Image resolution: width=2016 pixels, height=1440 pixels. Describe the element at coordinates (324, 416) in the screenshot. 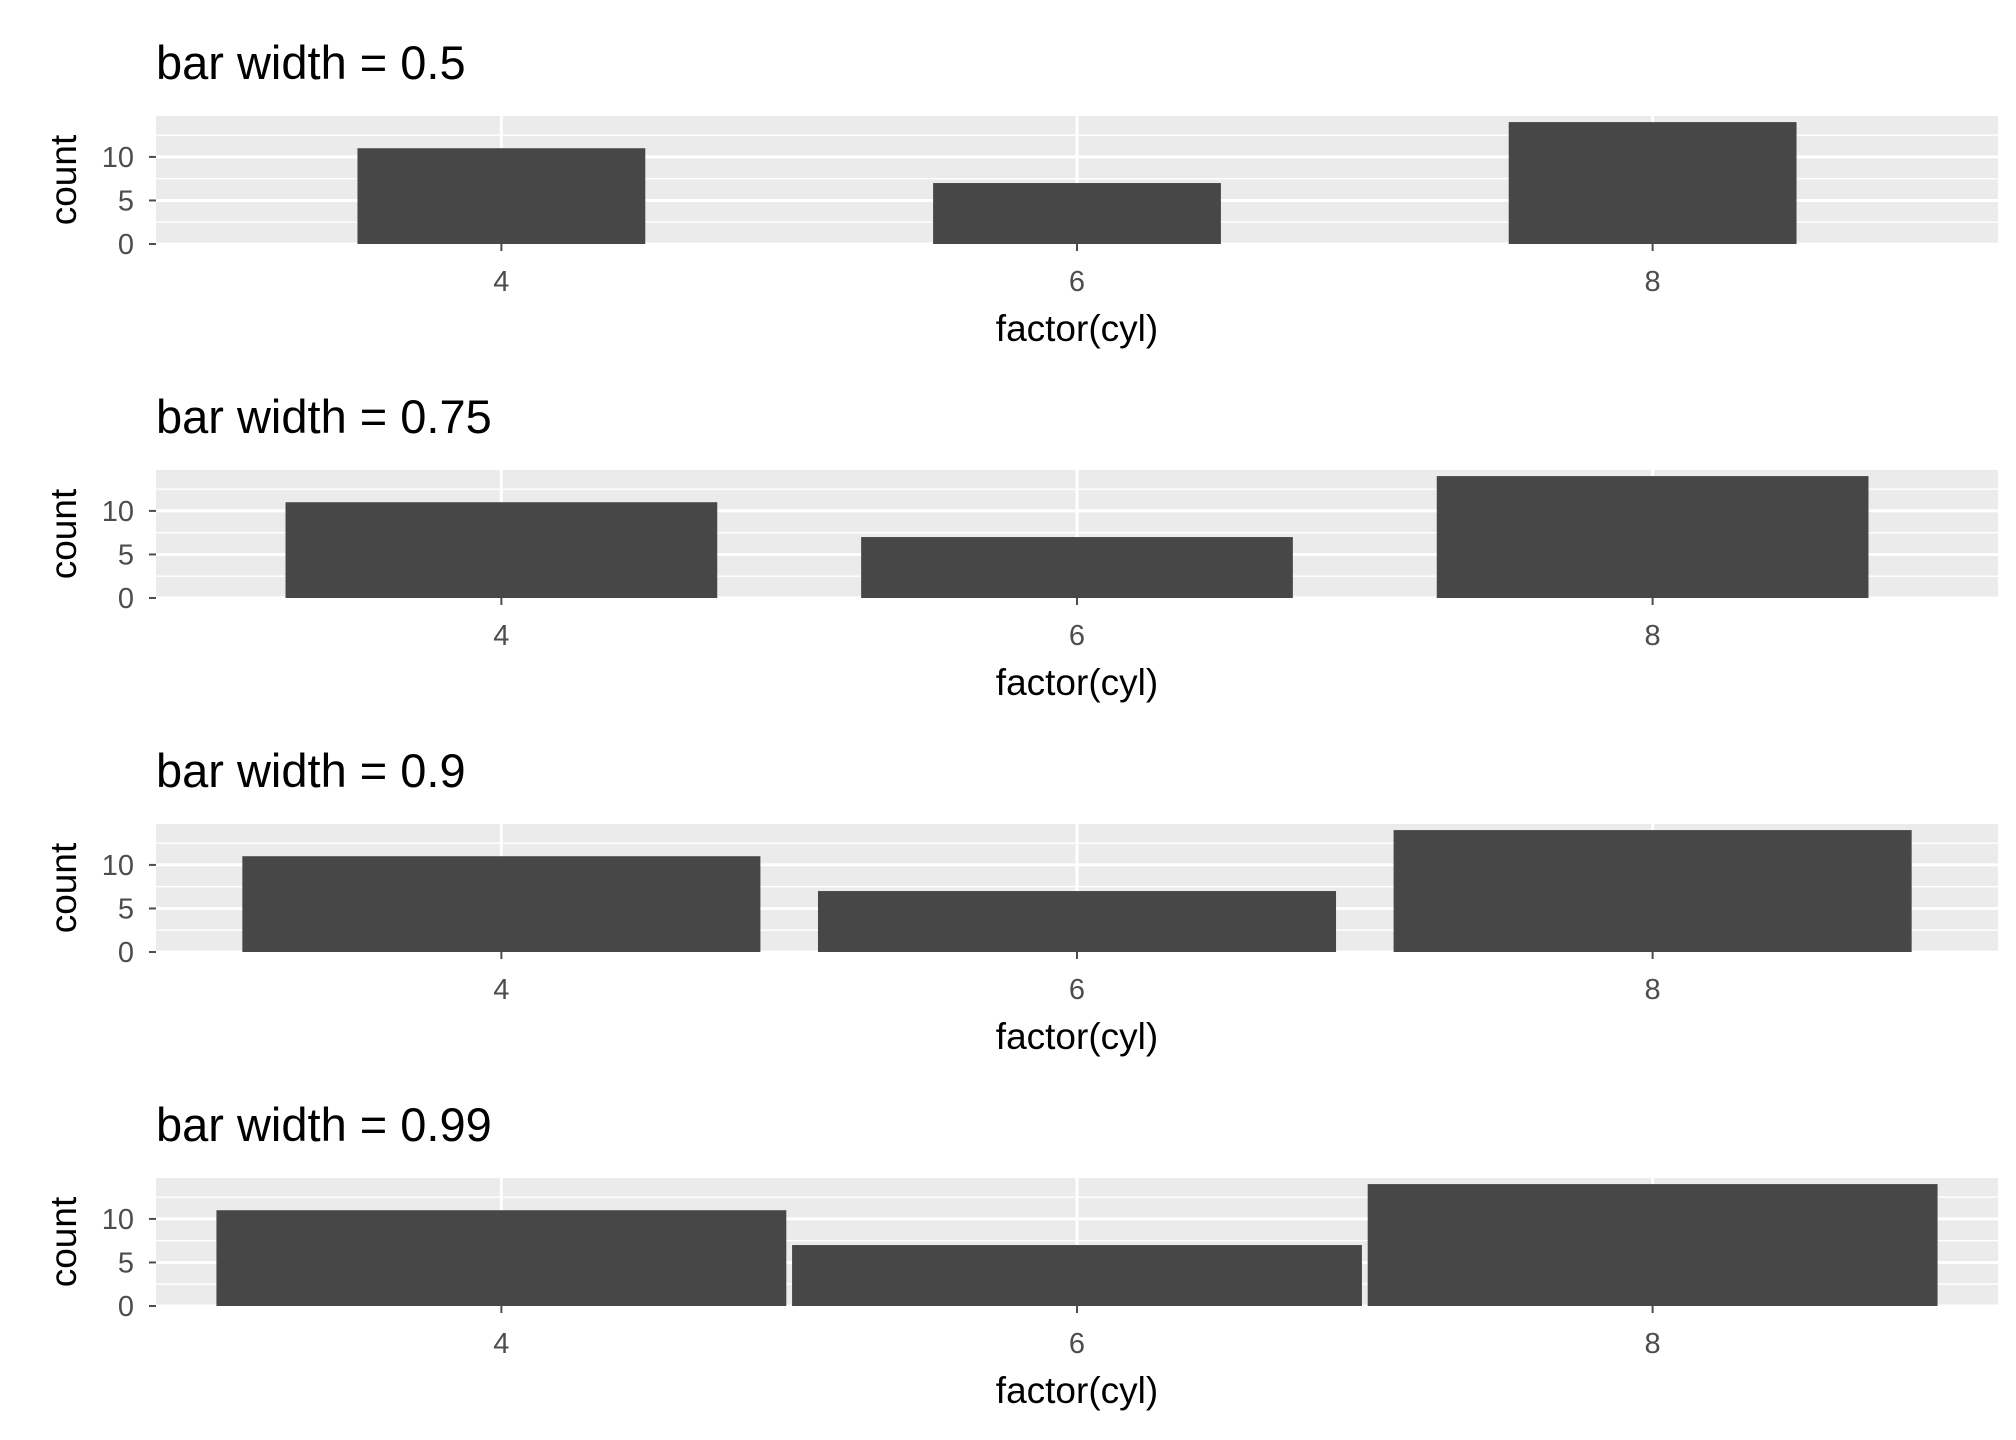

I see `chart-title: bar width = 0.75` at that location.